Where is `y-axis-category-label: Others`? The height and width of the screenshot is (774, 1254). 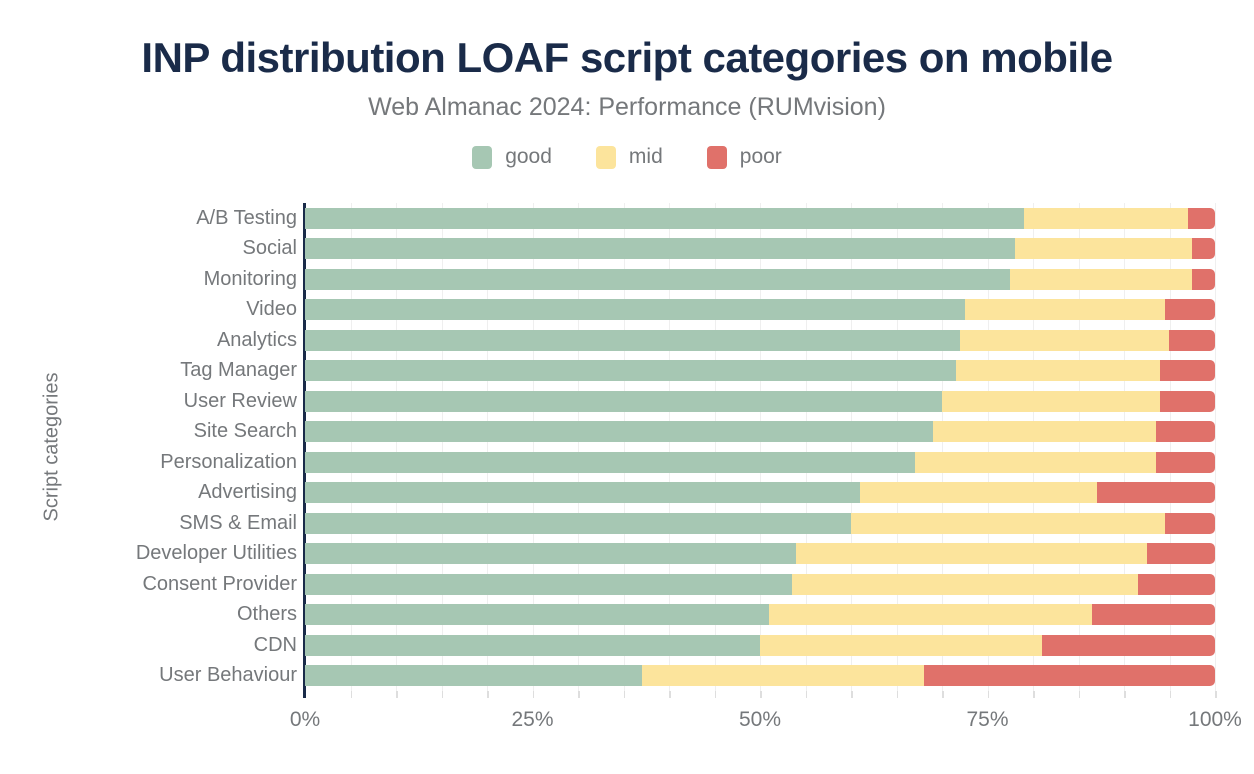
y-axis-category-label: Others is located at coordinates (266, 614).